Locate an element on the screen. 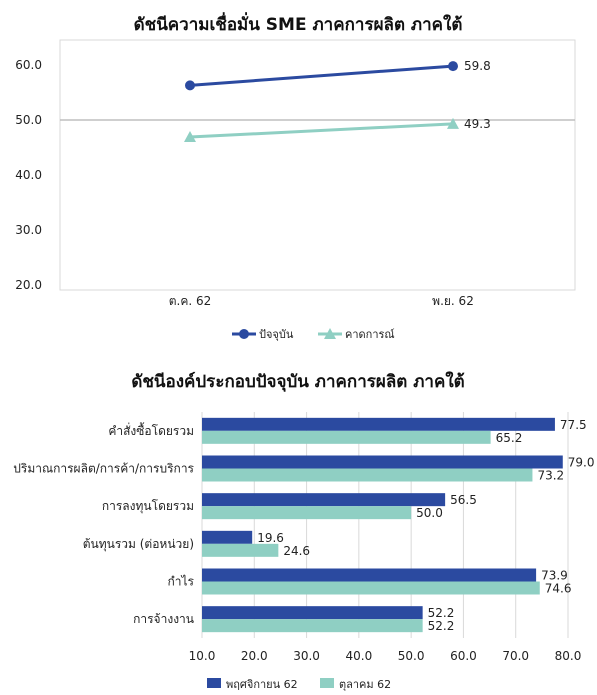 The height and width of the screenshot is (695, 597). y-tick-label: 50.0 is located at coordinates (28, 120).